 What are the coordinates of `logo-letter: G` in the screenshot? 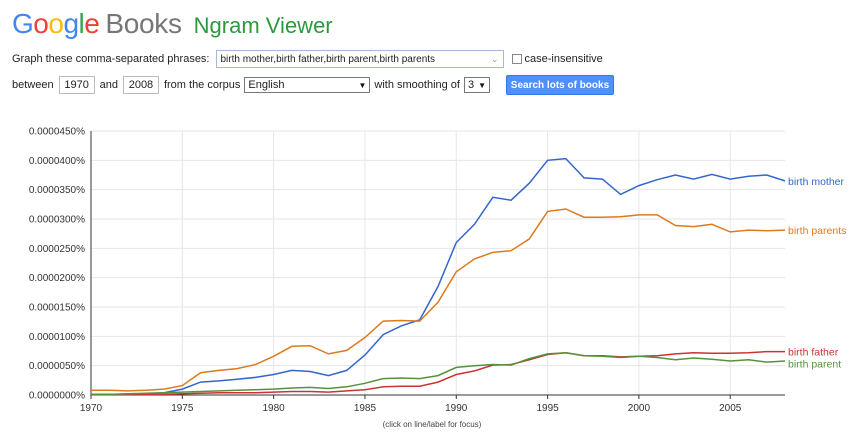 It's located at (23, 23).